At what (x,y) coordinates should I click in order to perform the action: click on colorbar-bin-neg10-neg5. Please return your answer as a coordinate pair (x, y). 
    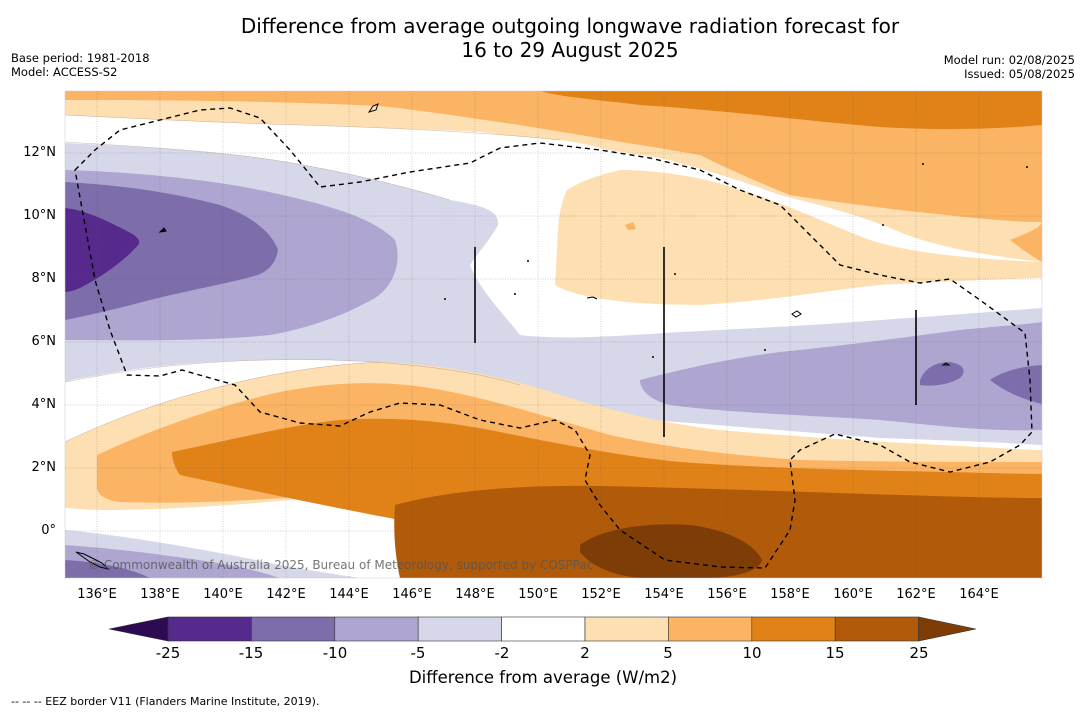
    Looking at the image, I should click on (376, 629).